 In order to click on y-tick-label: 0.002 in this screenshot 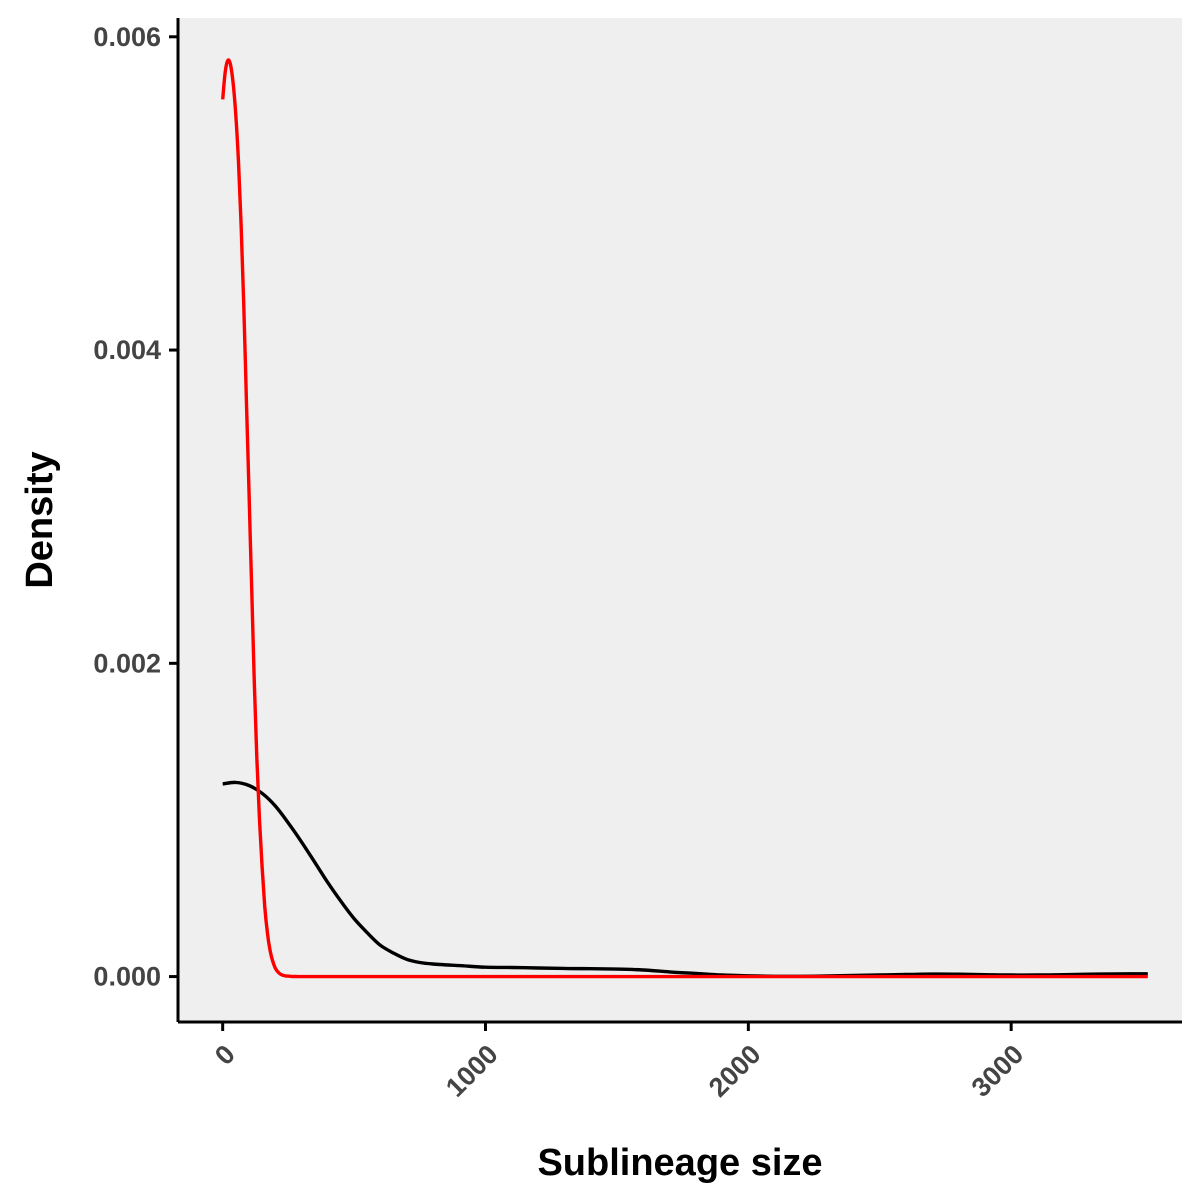, I will do `click(127, 663)`.